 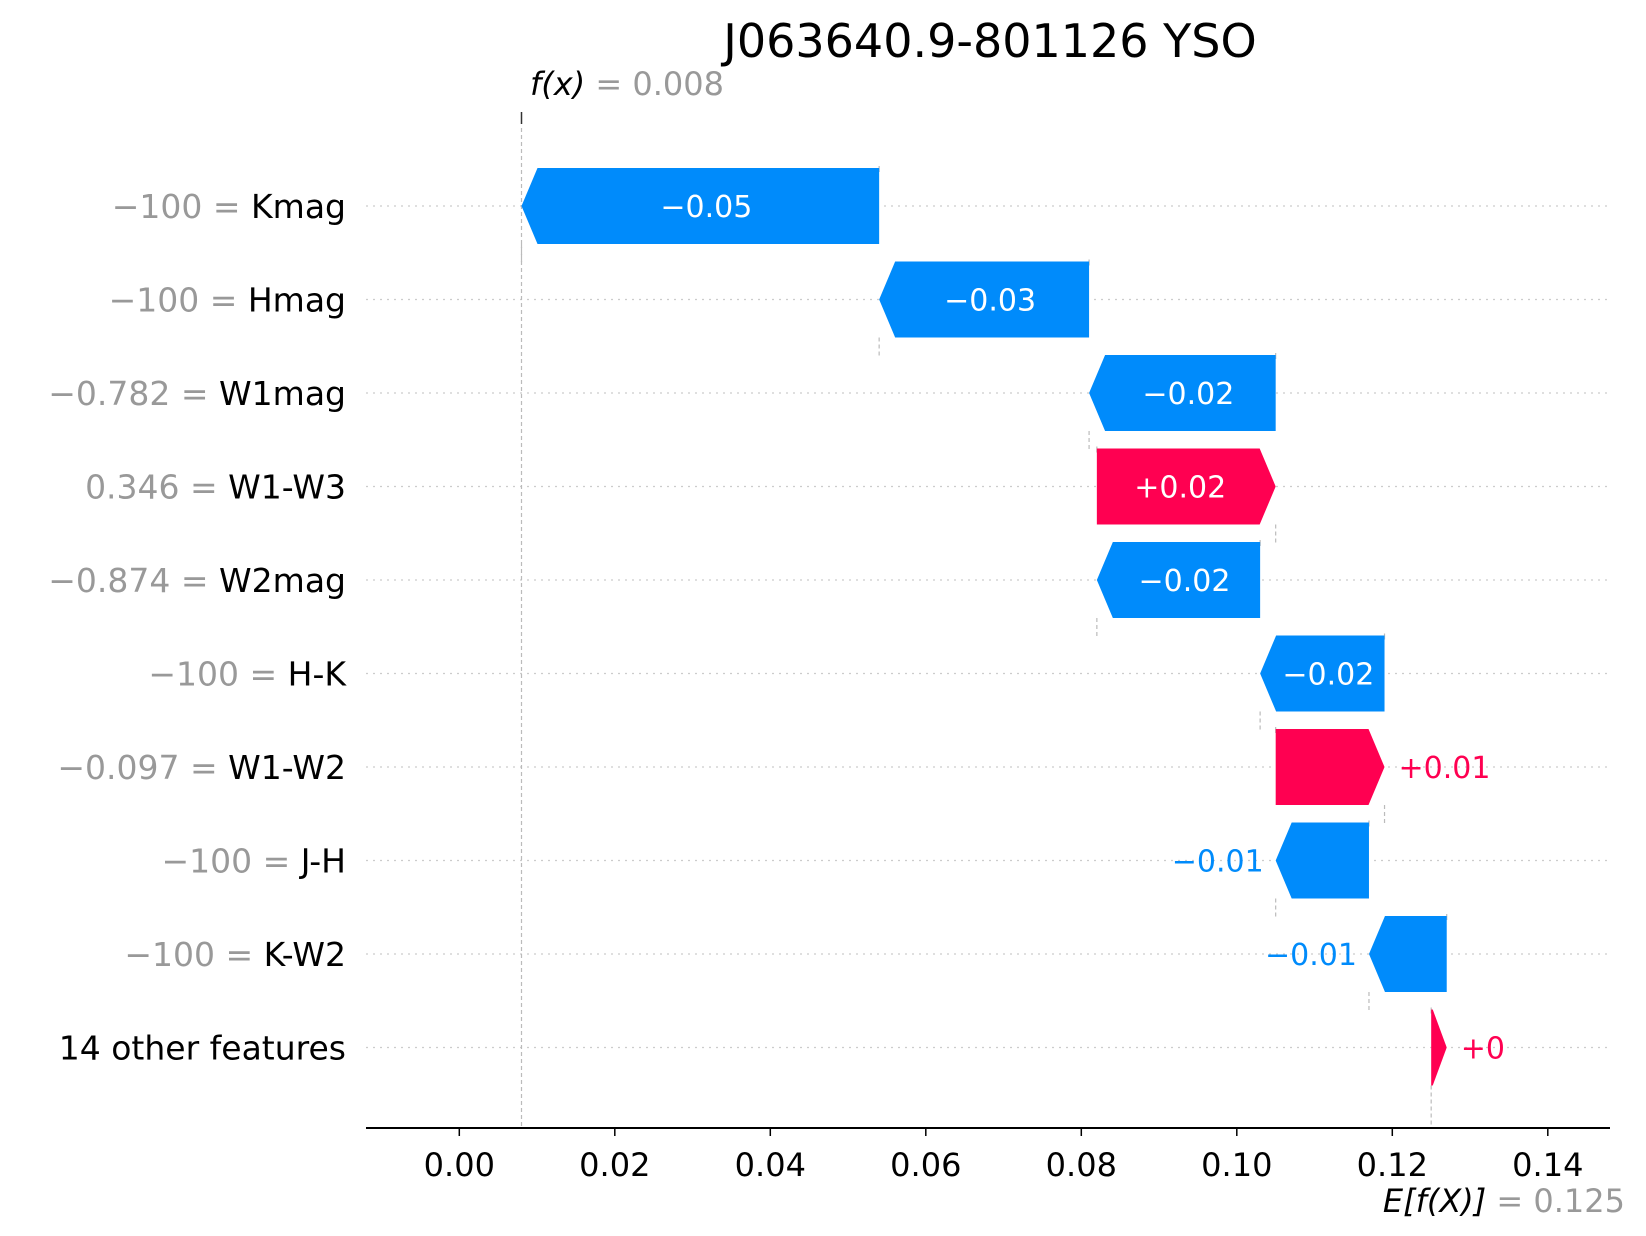 I want to click on feature-name: W1-W3, so click(x=287, y=487).